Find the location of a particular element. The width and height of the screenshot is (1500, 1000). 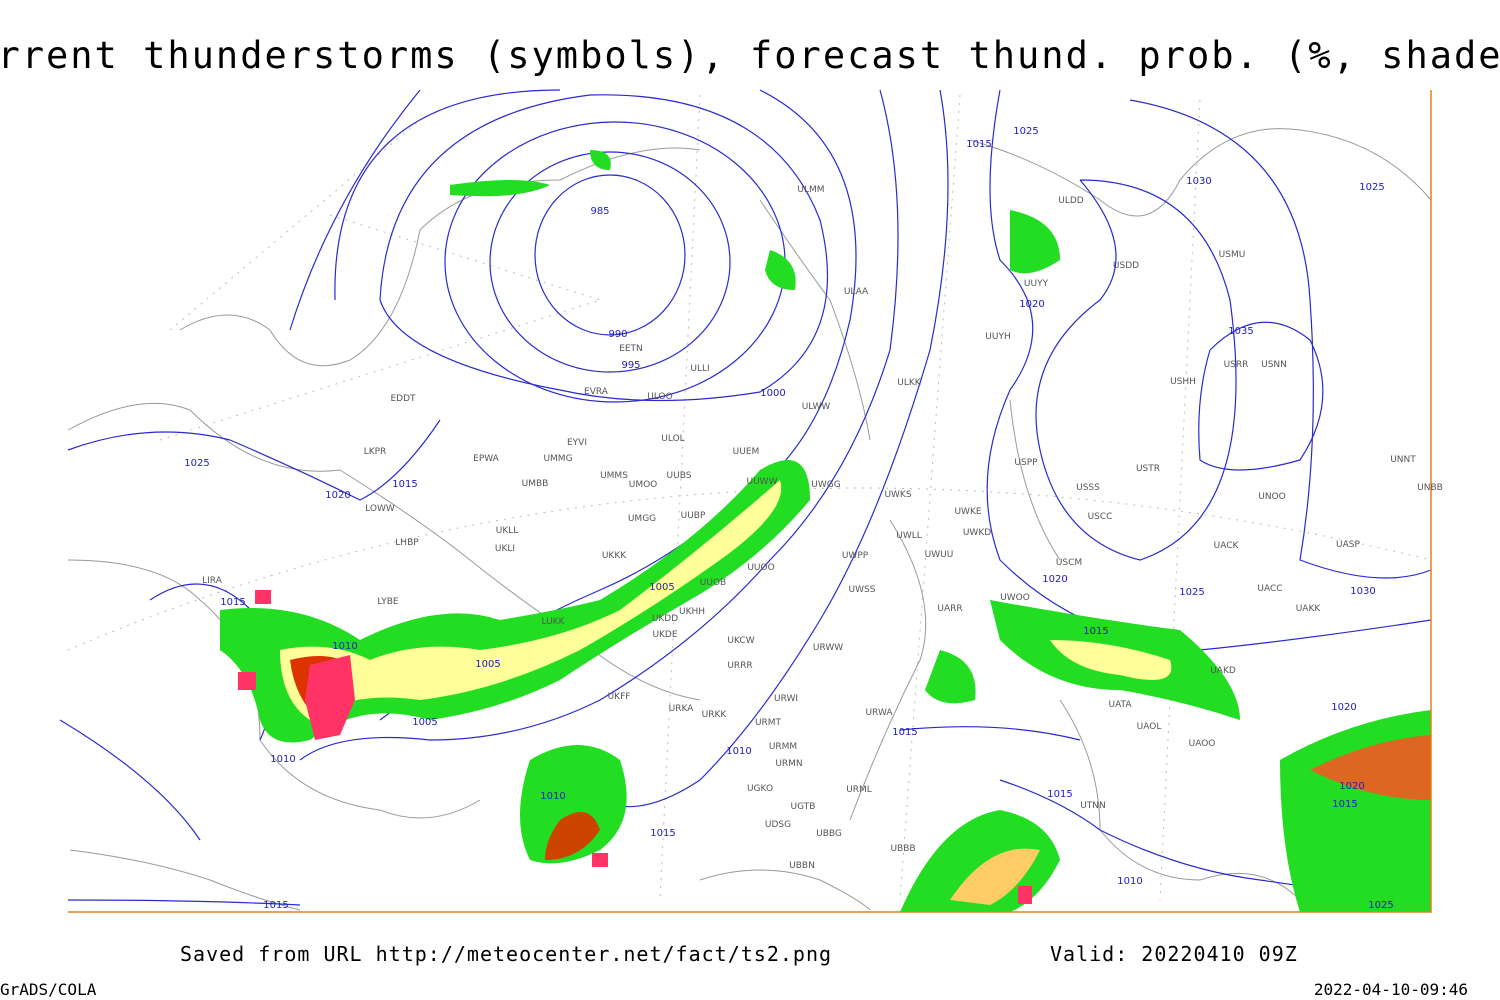

station-code: URRR is located at coordinates (739, 666).